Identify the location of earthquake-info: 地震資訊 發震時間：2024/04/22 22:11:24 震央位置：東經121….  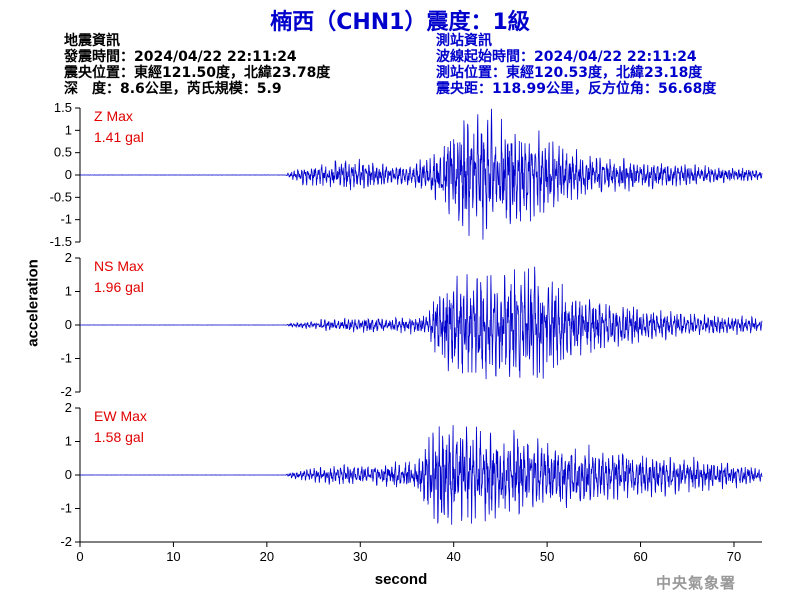
(197, 65).